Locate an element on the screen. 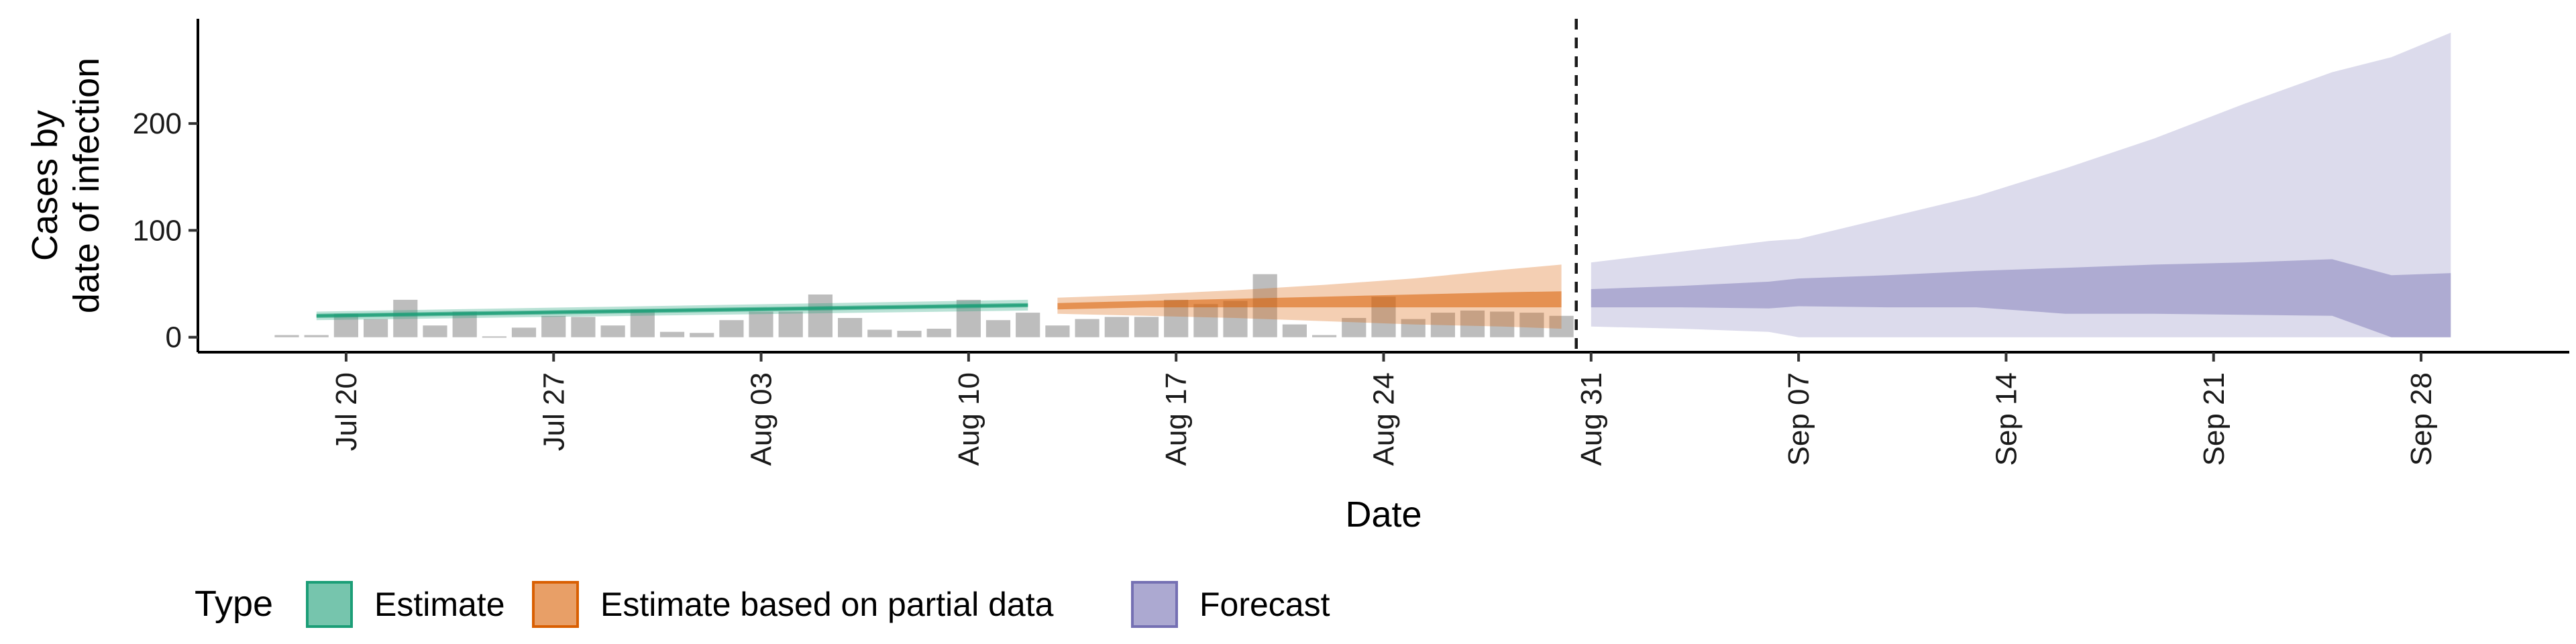 Image resolution: width=2576 pixels, height=644 pixels. y-tick-label: 200 is located at coordinates (157, 123).